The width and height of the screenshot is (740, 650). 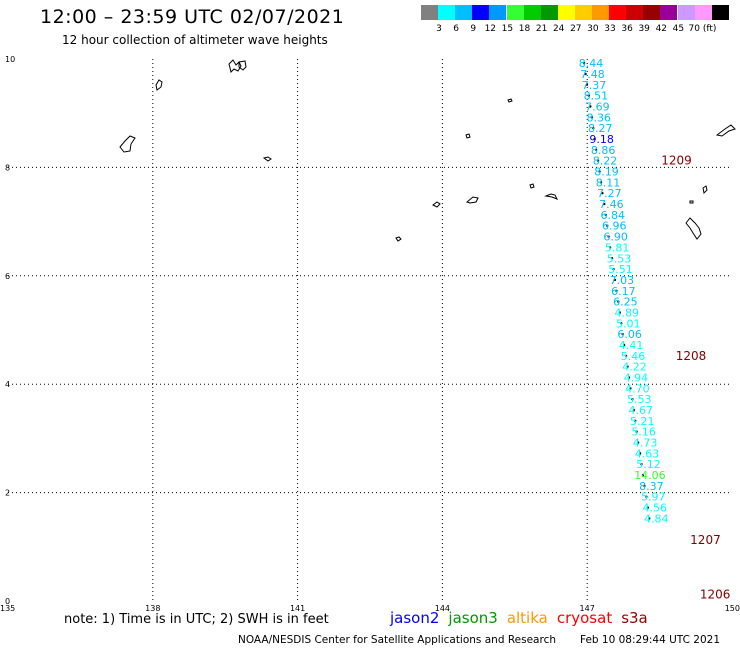 What do you see at coordinates (653, 497) in the screenshot?
I see `swh-value-label: 5.97` at bounding box center [653, 497].